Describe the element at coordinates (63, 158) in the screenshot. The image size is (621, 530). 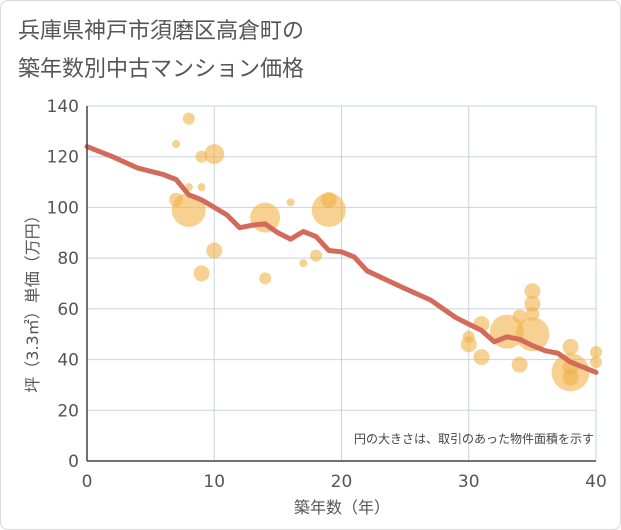
I see `y-tick-label: 120` at that location.